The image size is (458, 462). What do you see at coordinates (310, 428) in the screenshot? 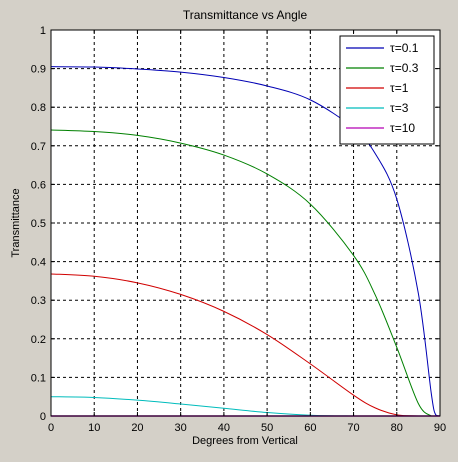
I see `x-tick-label: 60` at bounding box center [310, 428].